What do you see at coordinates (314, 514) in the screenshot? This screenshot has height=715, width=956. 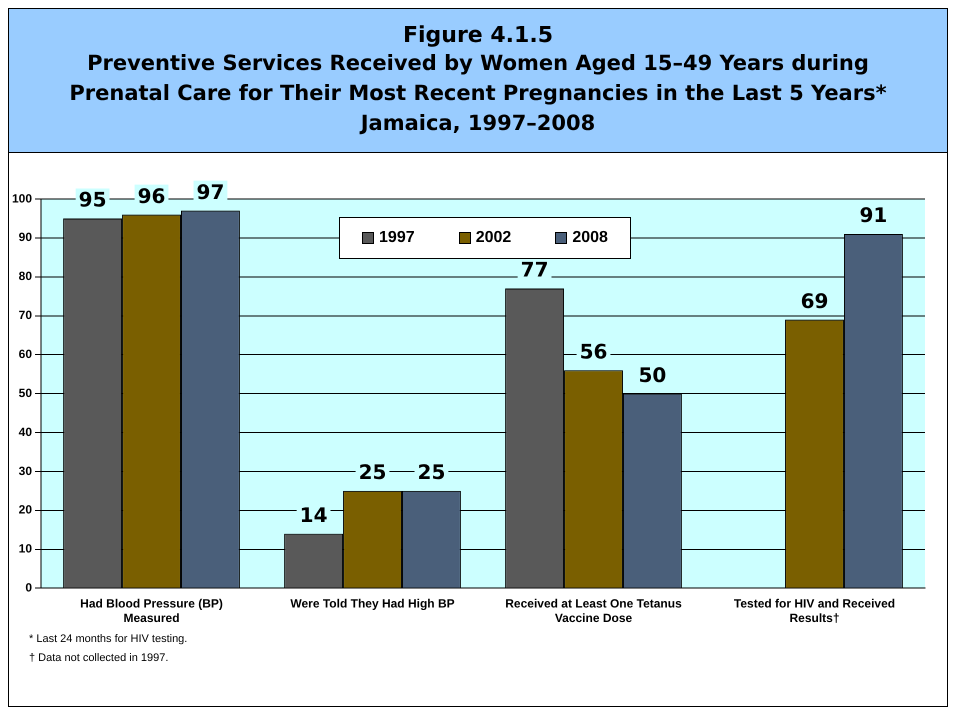 I see `data-label: 14` at bounding box center [314, 514].